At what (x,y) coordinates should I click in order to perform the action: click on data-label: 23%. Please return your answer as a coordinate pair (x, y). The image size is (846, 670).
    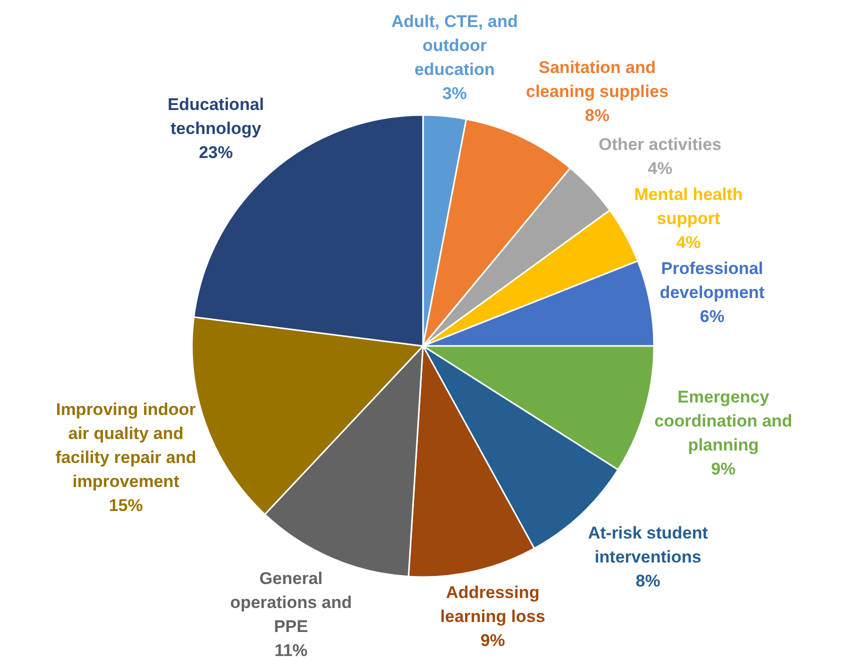
    Looking at the image, I should click on (215, 152).